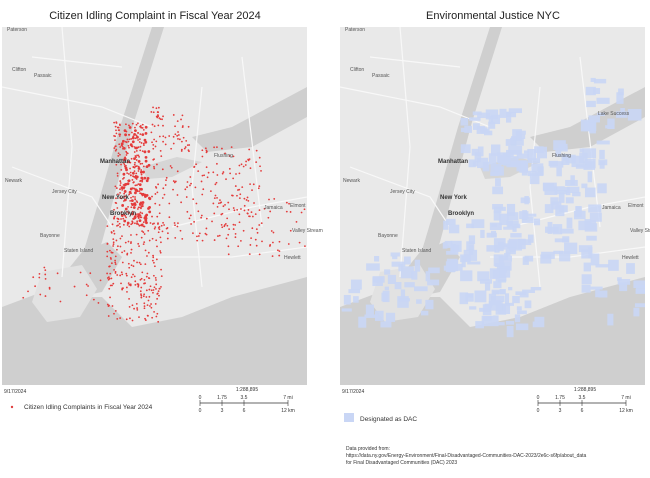 The height and width of the screenshot is (478, 650). What do you see at coordinates (17, 30) in the screenshot?
I see `place-label: Paterson` at bounding box center [17, 30].